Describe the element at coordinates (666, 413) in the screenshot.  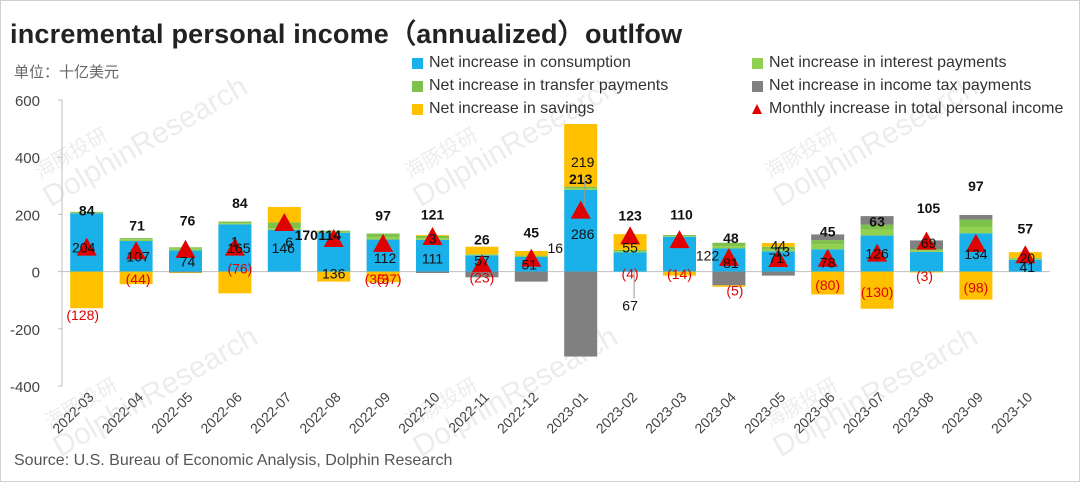
I see `x-tick-label: 2023-03` at that location.